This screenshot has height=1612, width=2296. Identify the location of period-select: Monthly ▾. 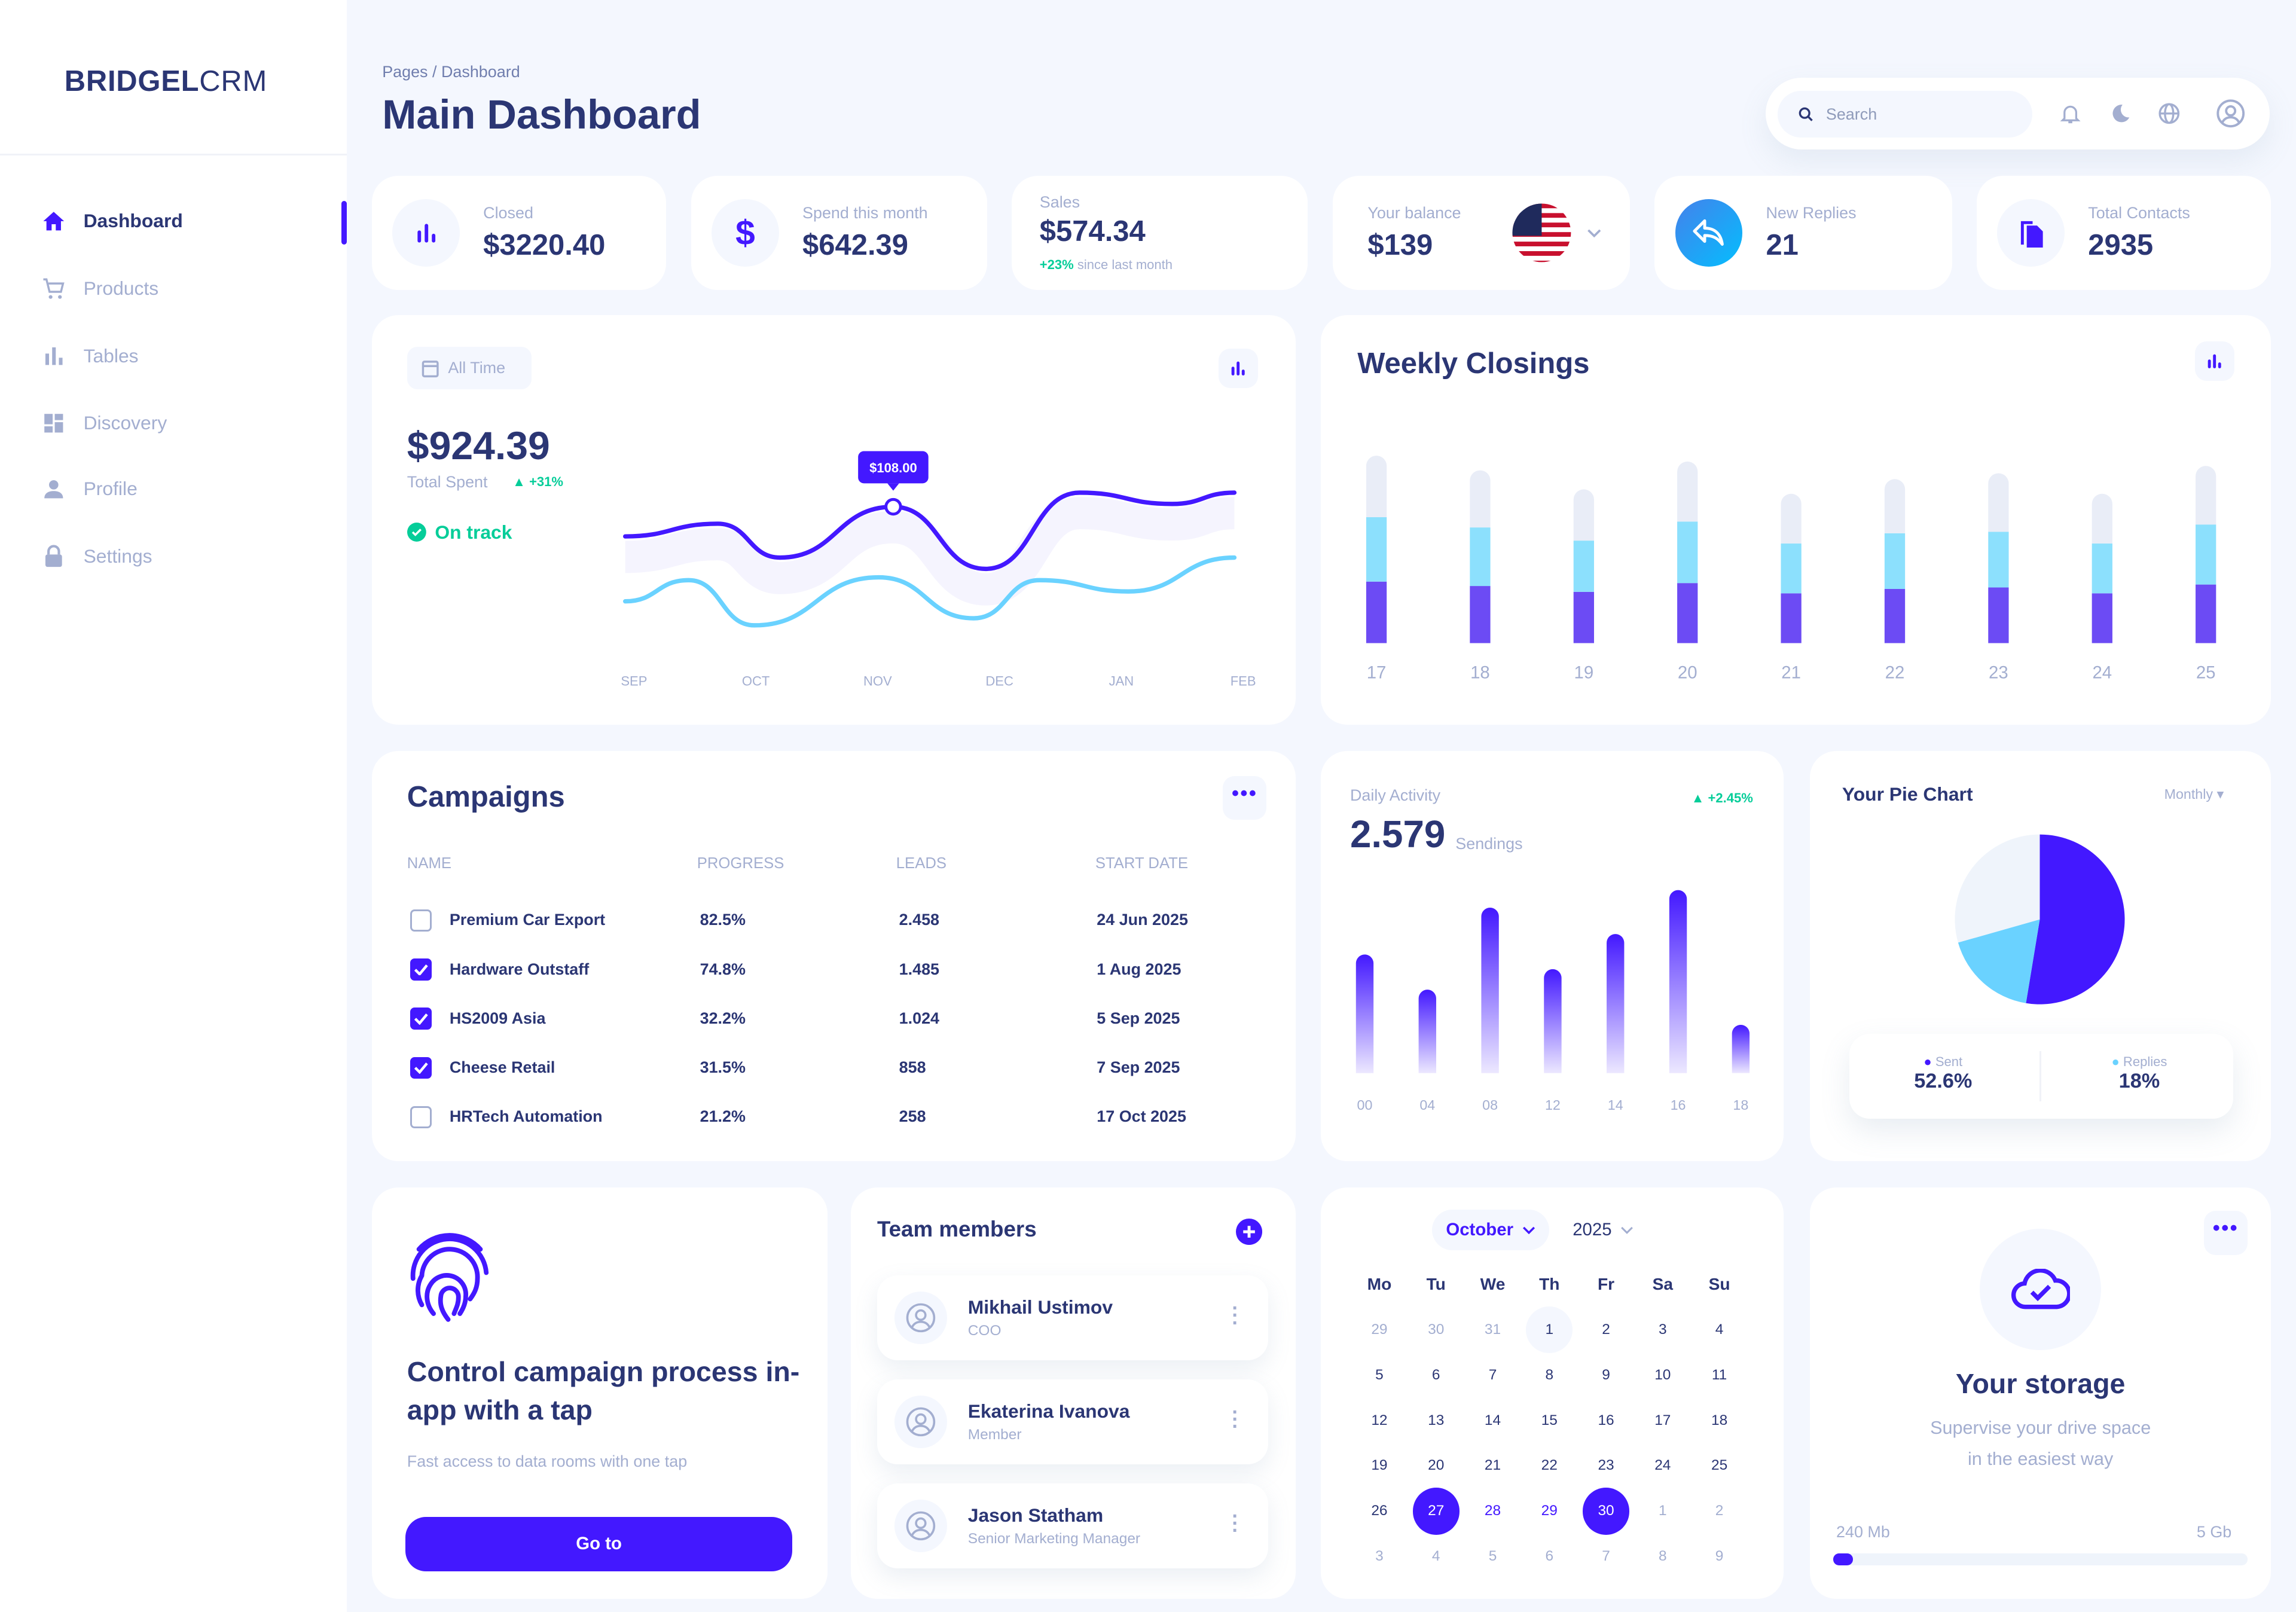
(2194, 794).